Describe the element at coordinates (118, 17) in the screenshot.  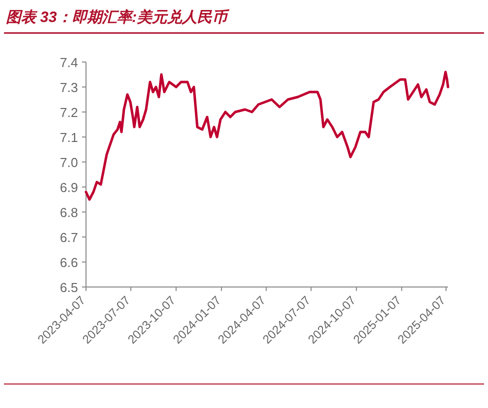
I see `chart-title: 图表 33：即期汇率:美元兑人民币` at that location.